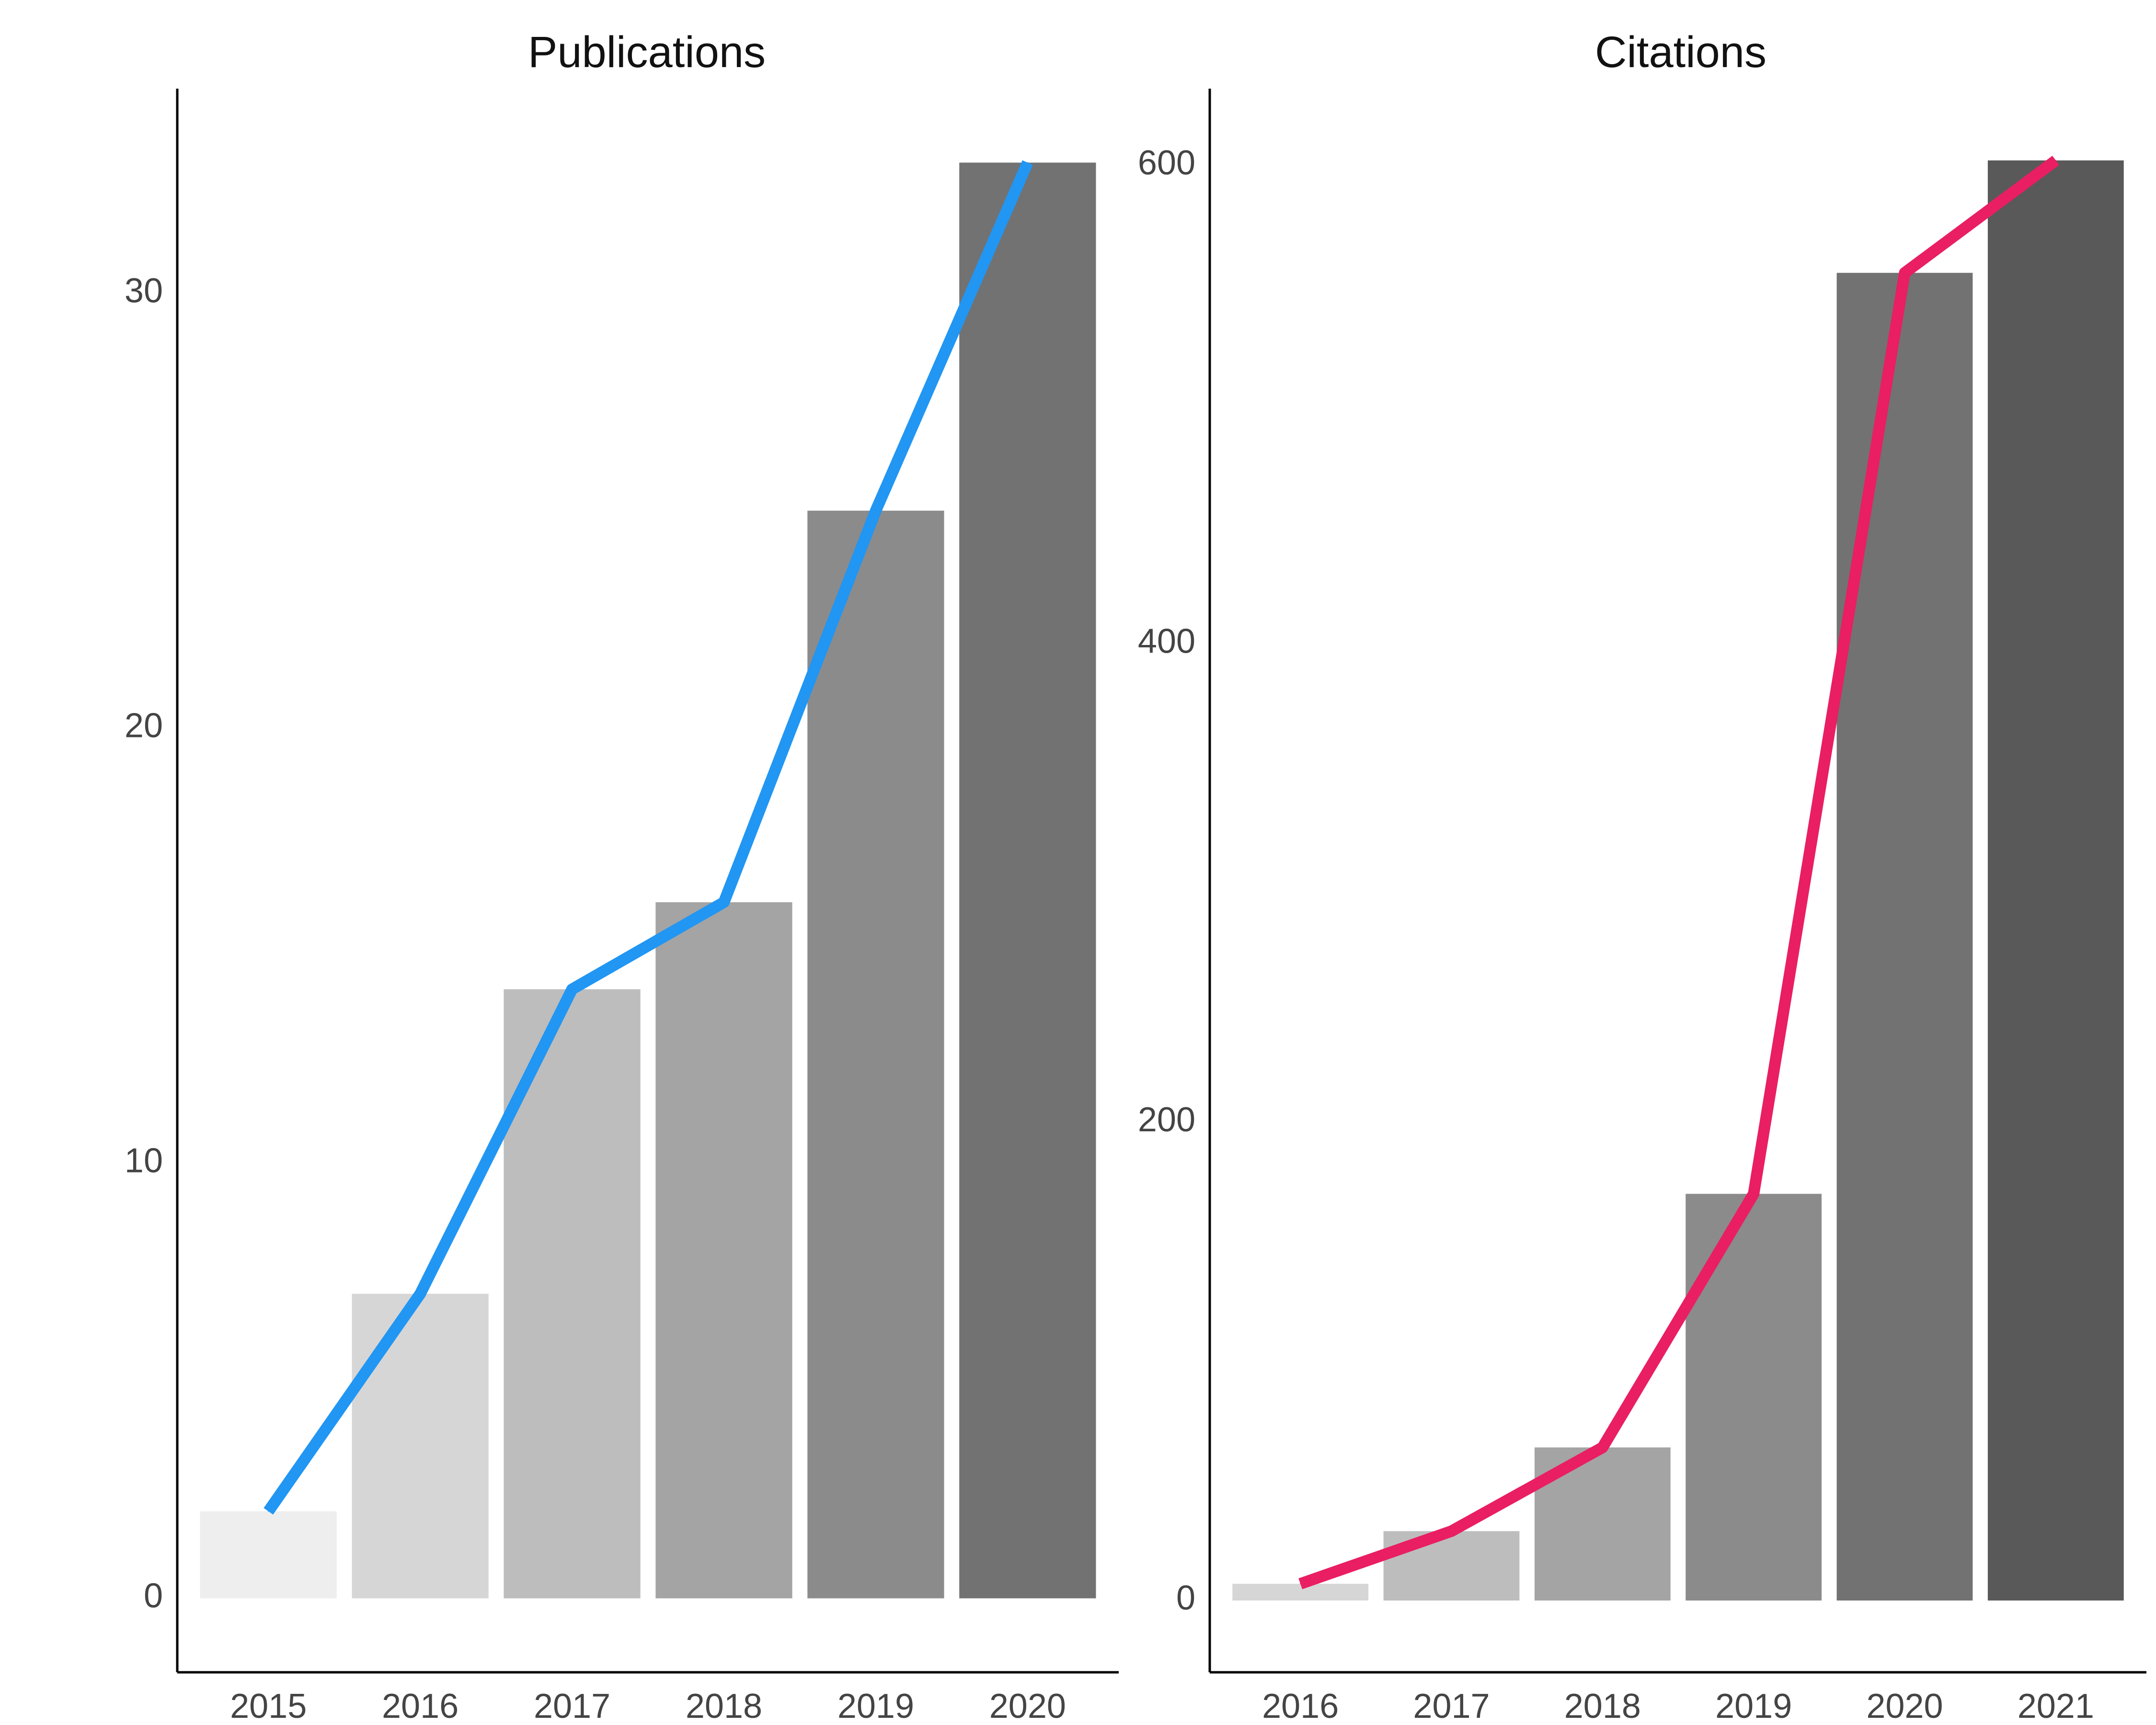  I want to click on y-tick-label: 400, so click(1166, 641).